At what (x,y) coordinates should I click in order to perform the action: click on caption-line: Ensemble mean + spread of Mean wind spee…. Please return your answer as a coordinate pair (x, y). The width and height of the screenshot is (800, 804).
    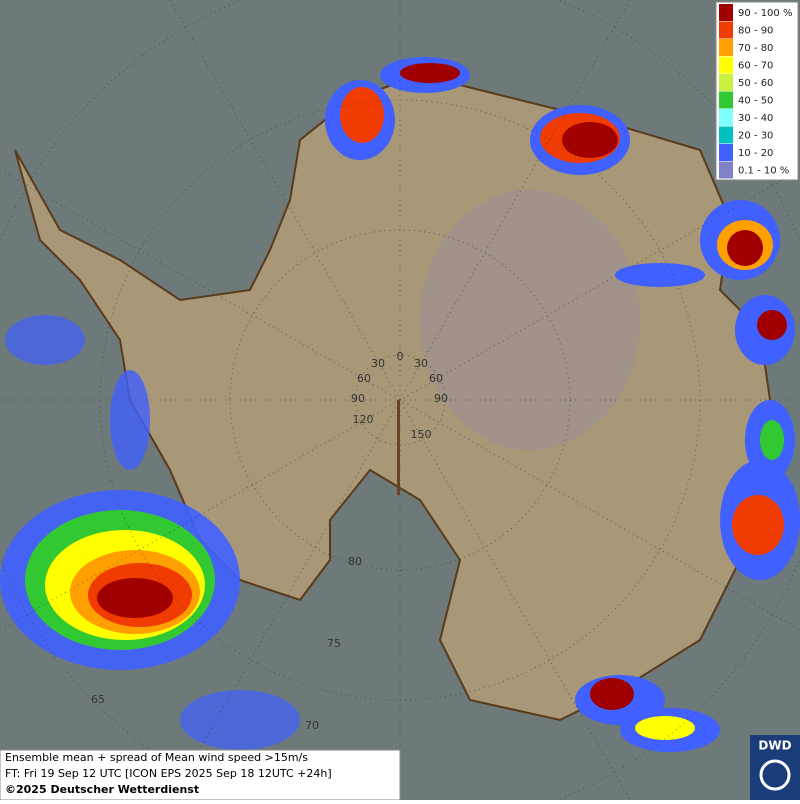
    Looking at the image, I should click on (156, 757).